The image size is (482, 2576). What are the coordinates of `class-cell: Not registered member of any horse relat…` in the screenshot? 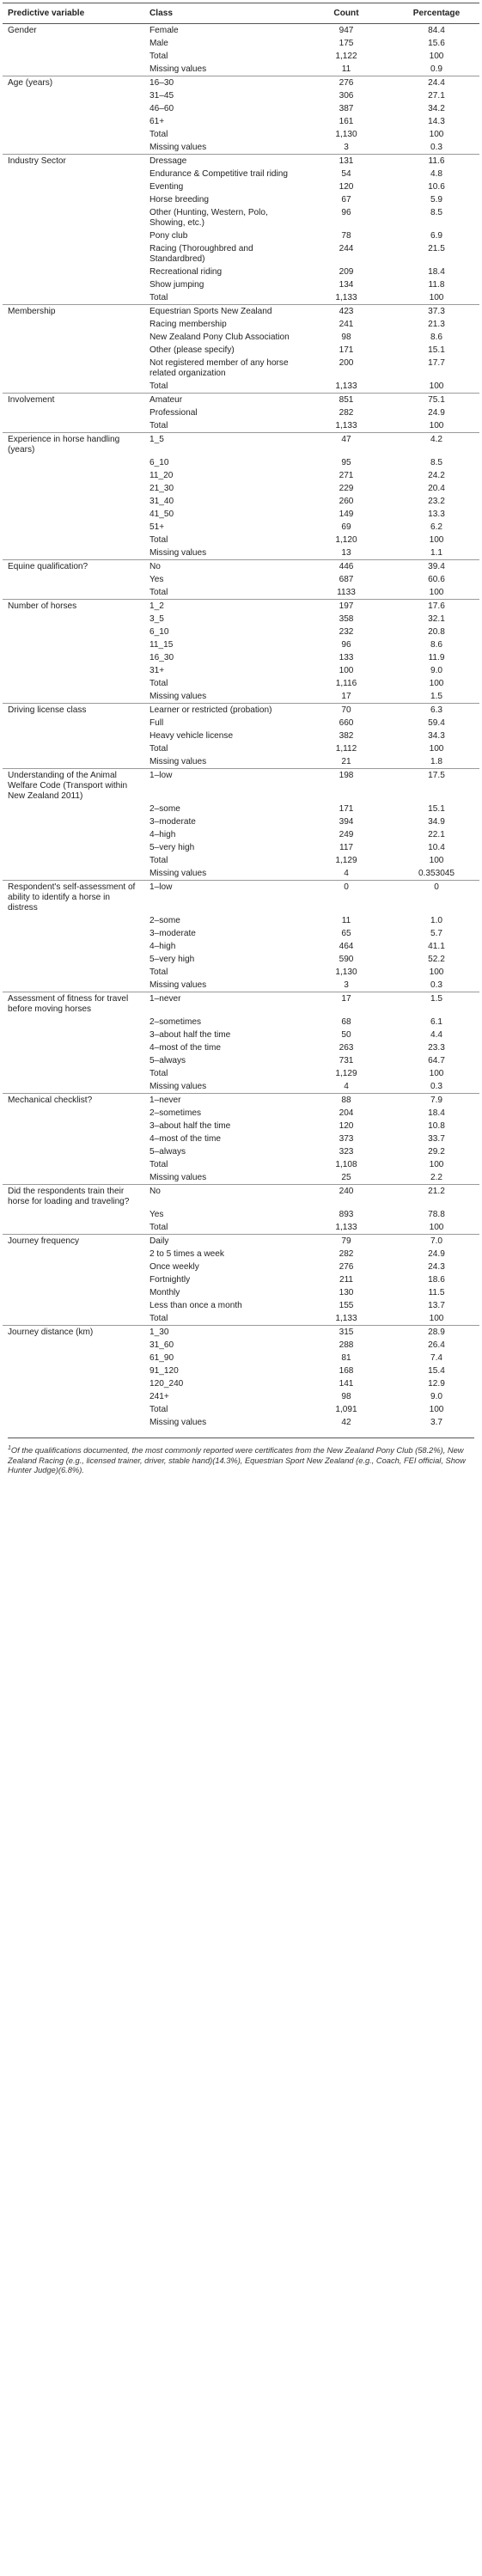 It's located at (219, 368).